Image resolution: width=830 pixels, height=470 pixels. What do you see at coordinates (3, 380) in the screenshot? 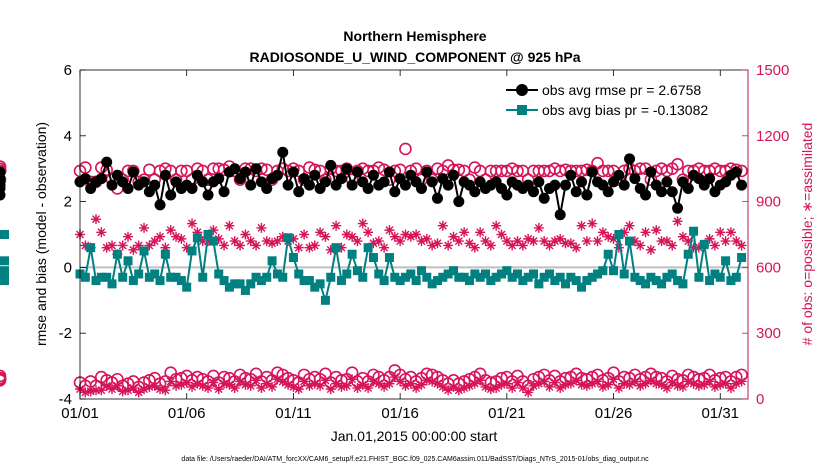
I see `obs-possible-low-point` at bounding box center [3, 380].